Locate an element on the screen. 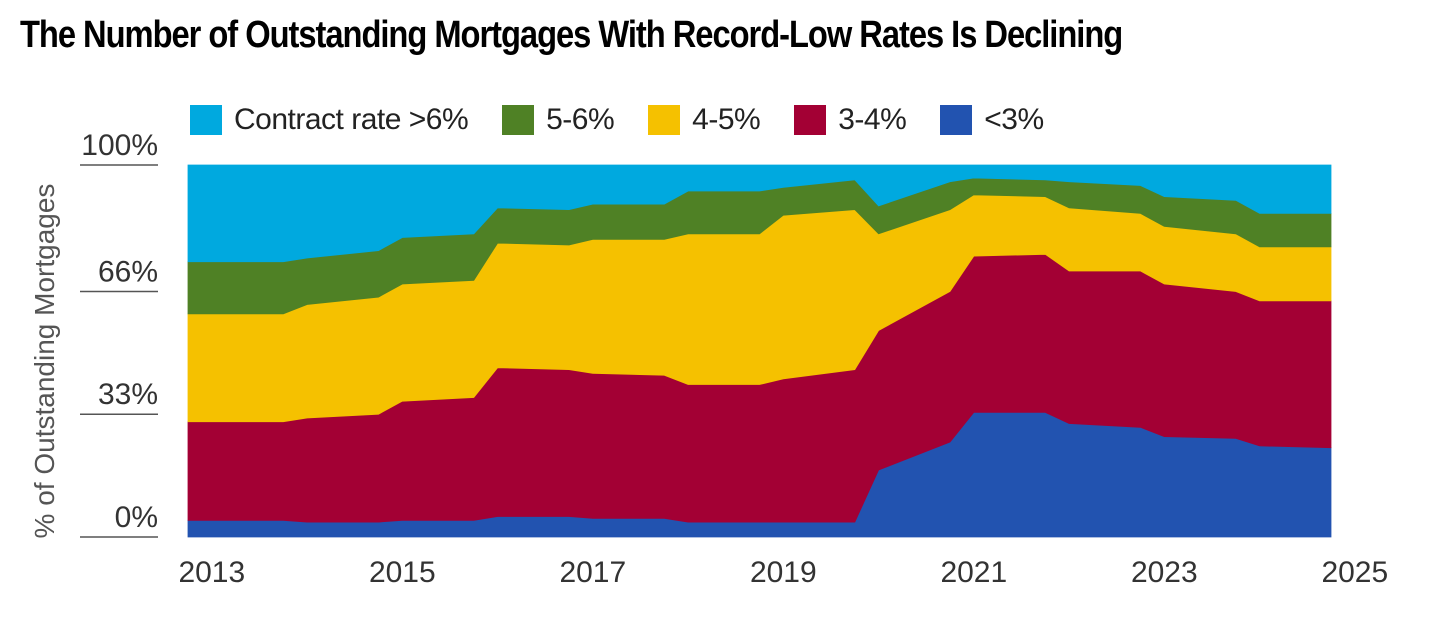 Image resolution: width=1429 pixels, height=632 pixels. x-tick-label: 2017 is located at coordinates (592, 572).